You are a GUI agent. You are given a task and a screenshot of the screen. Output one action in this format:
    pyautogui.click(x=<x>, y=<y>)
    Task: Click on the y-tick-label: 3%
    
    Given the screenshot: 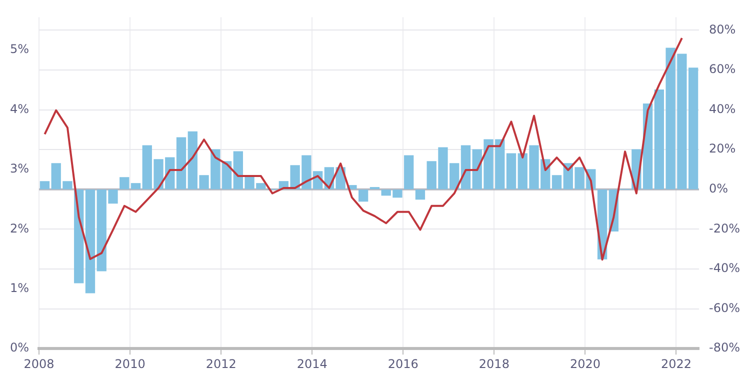 What is the action you would take?
    pyautogui.click(x=20, y=169)
    